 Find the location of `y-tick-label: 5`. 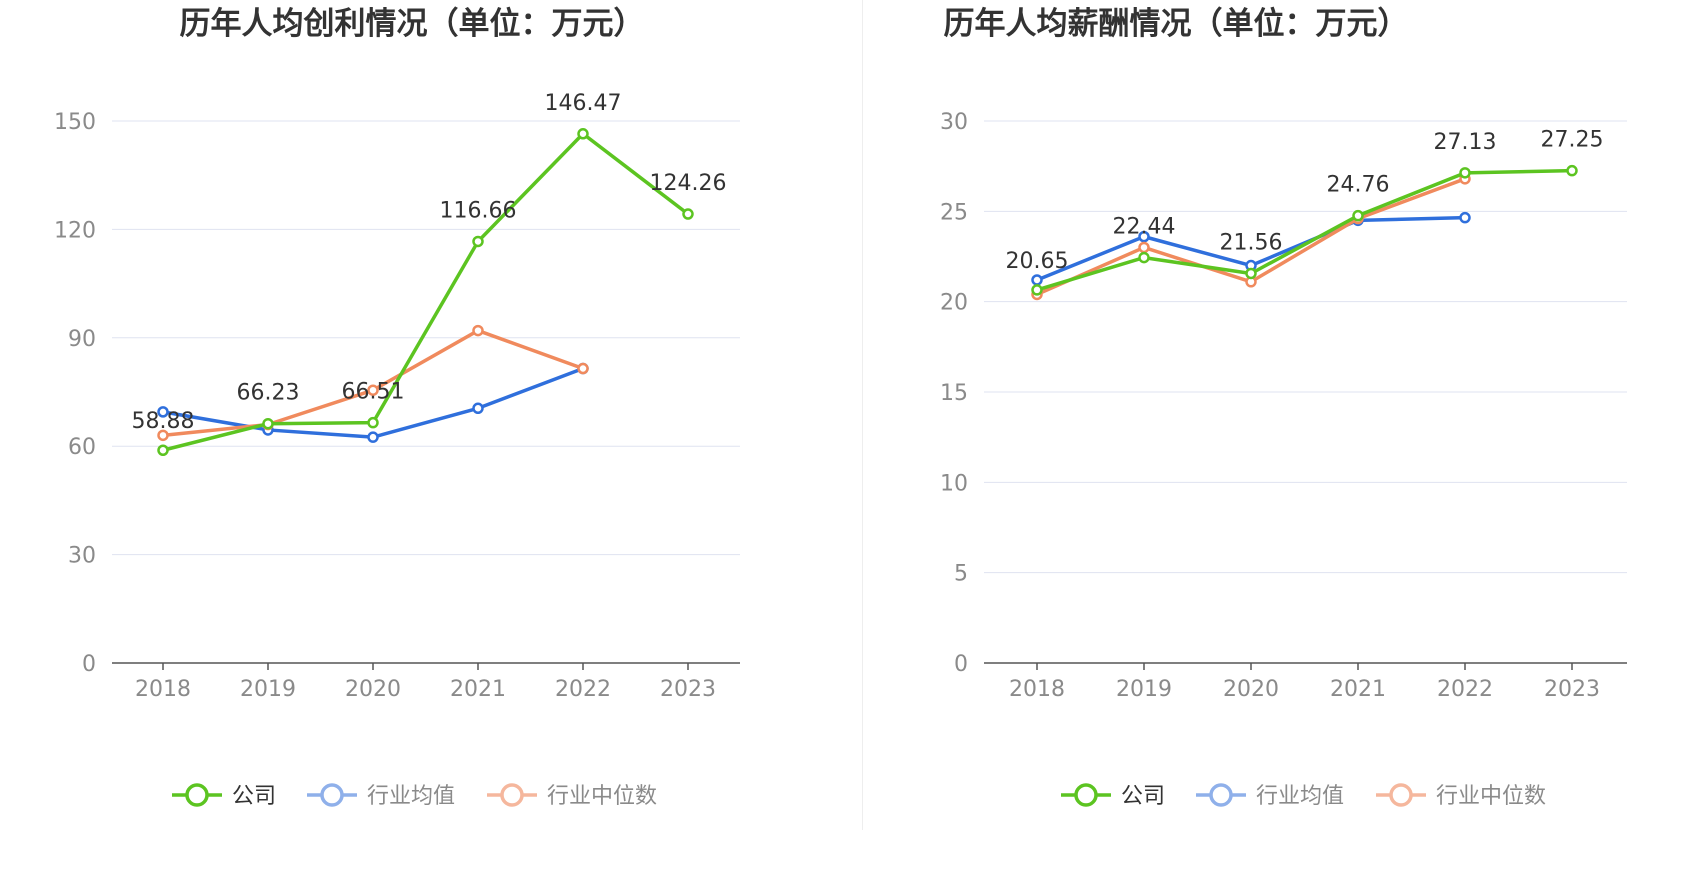

y-tick-label: 5 is located at coordinates (961, 574).